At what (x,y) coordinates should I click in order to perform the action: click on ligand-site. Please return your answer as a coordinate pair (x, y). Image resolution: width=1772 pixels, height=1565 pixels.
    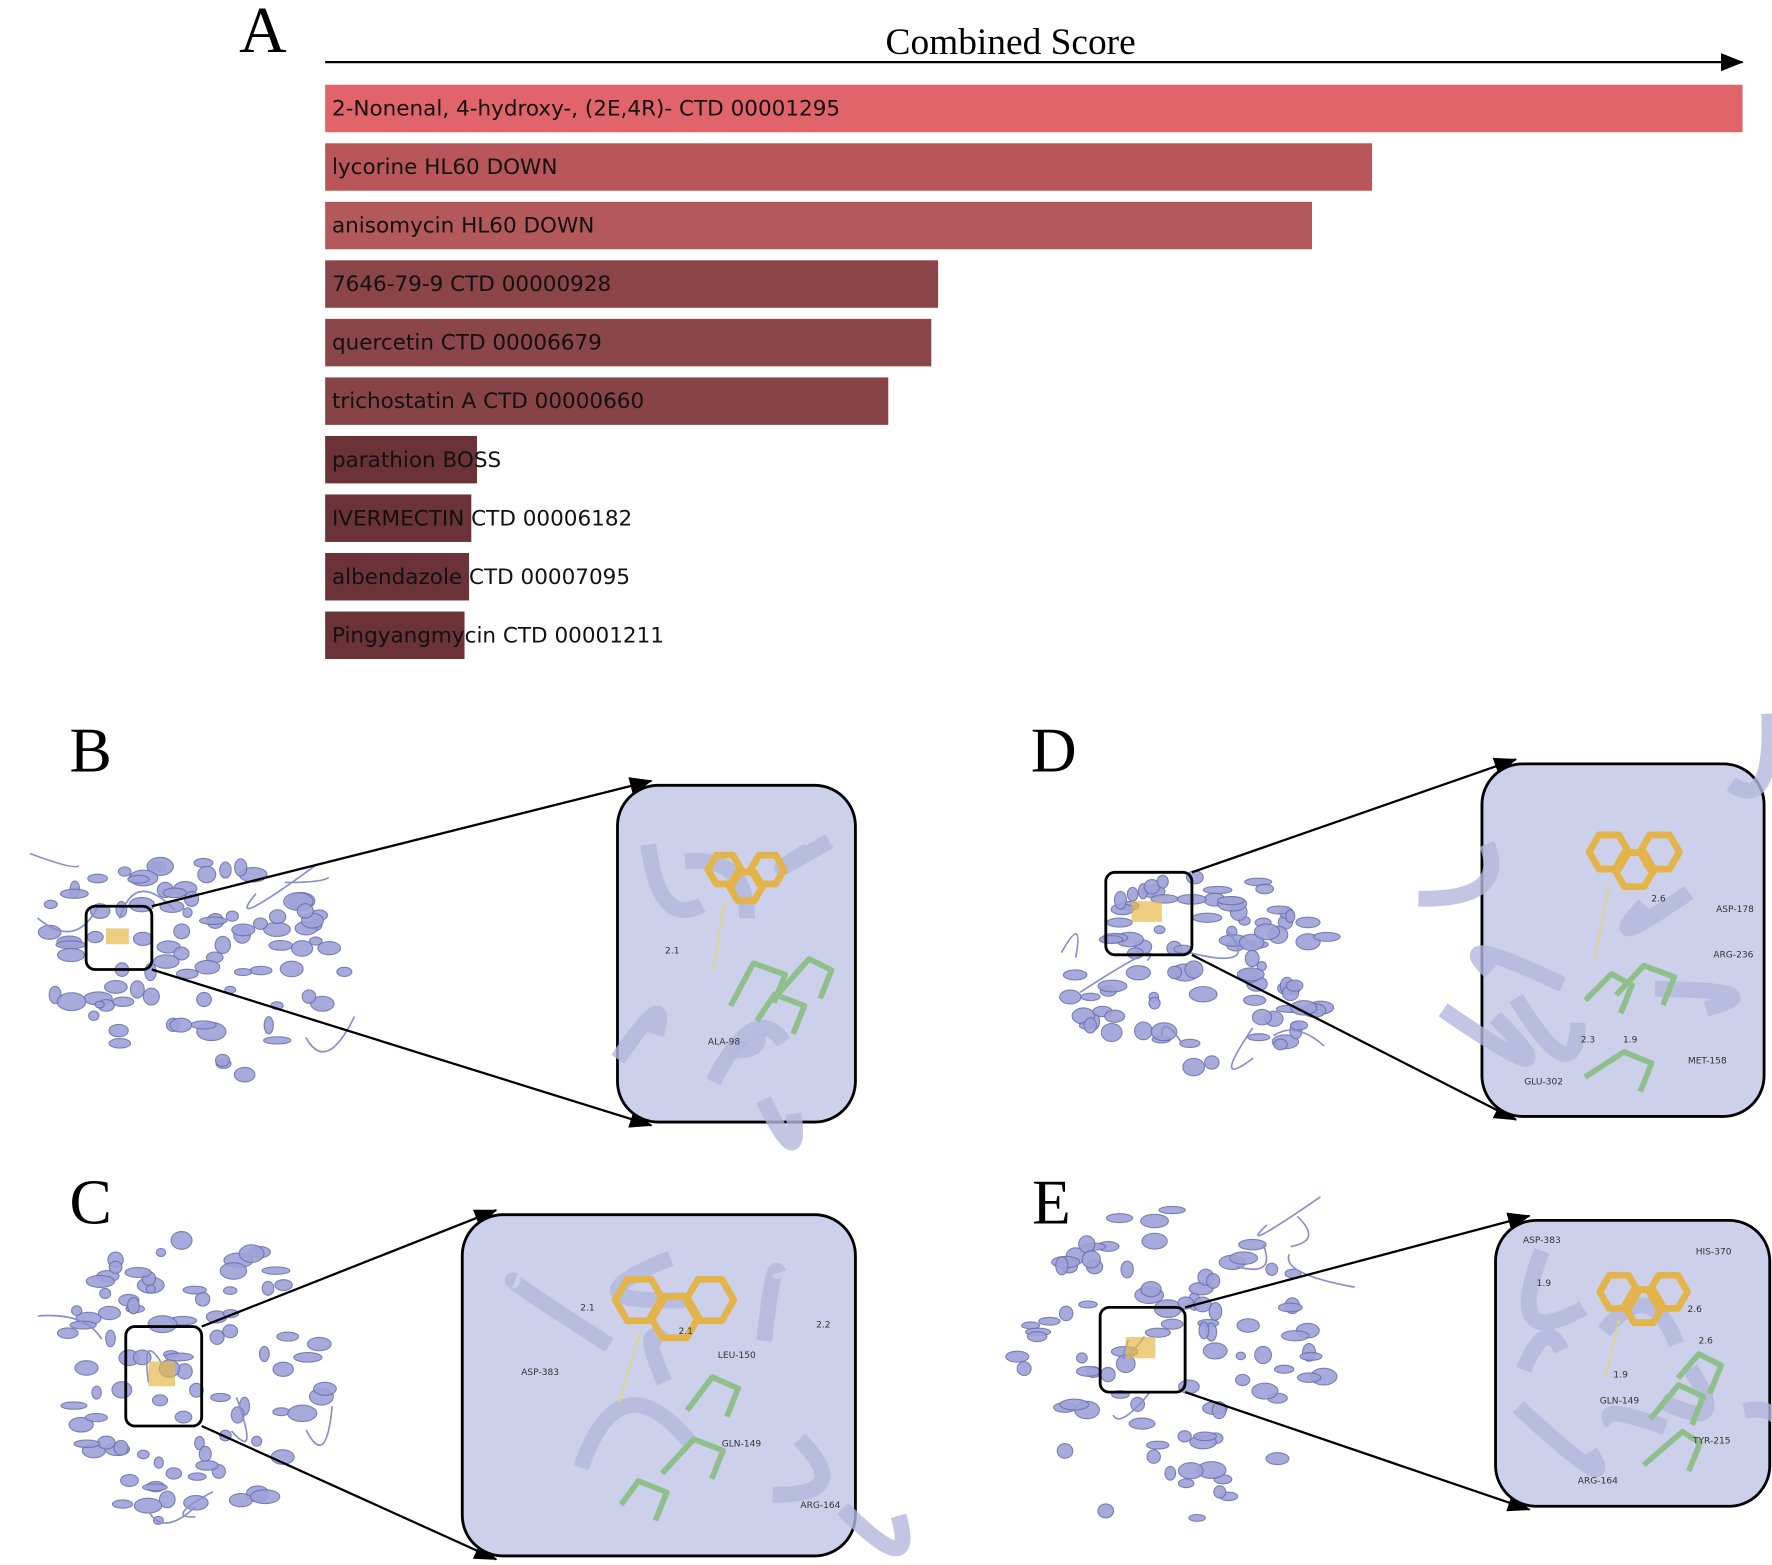
    Looking at the image, I should click on (162, 1374).